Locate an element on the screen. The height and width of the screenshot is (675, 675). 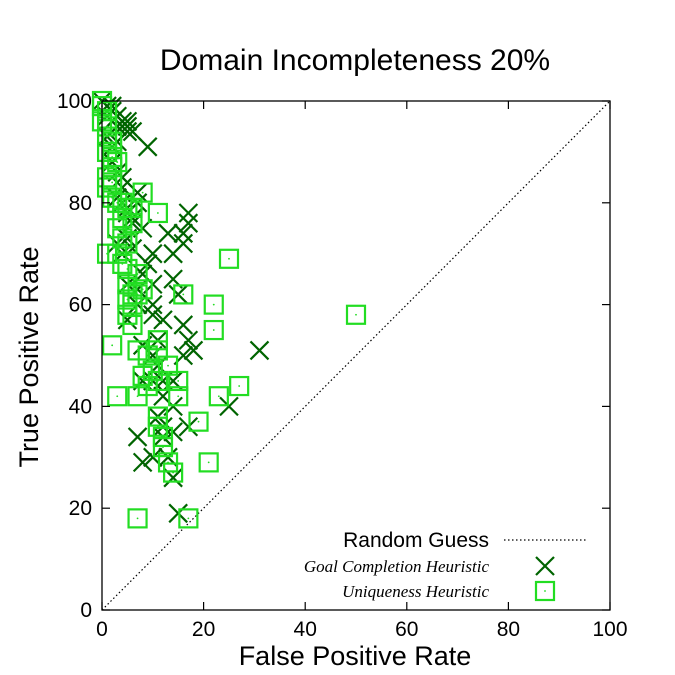
uniqueness-point-68-box is located at coordinates (137, 518).